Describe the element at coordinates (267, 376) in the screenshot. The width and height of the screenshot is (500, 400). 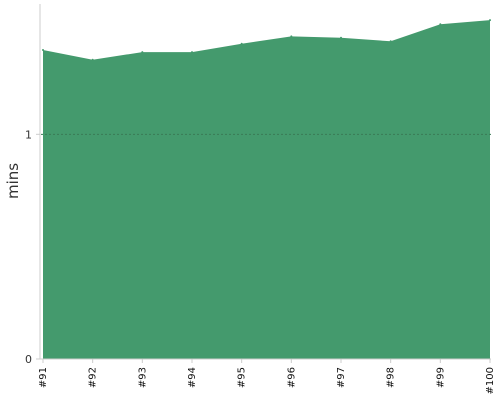
I see `x-axis-ticks: #91 #92 #93 #94 #95 #96 #97 #98 #99 #100` at that location.